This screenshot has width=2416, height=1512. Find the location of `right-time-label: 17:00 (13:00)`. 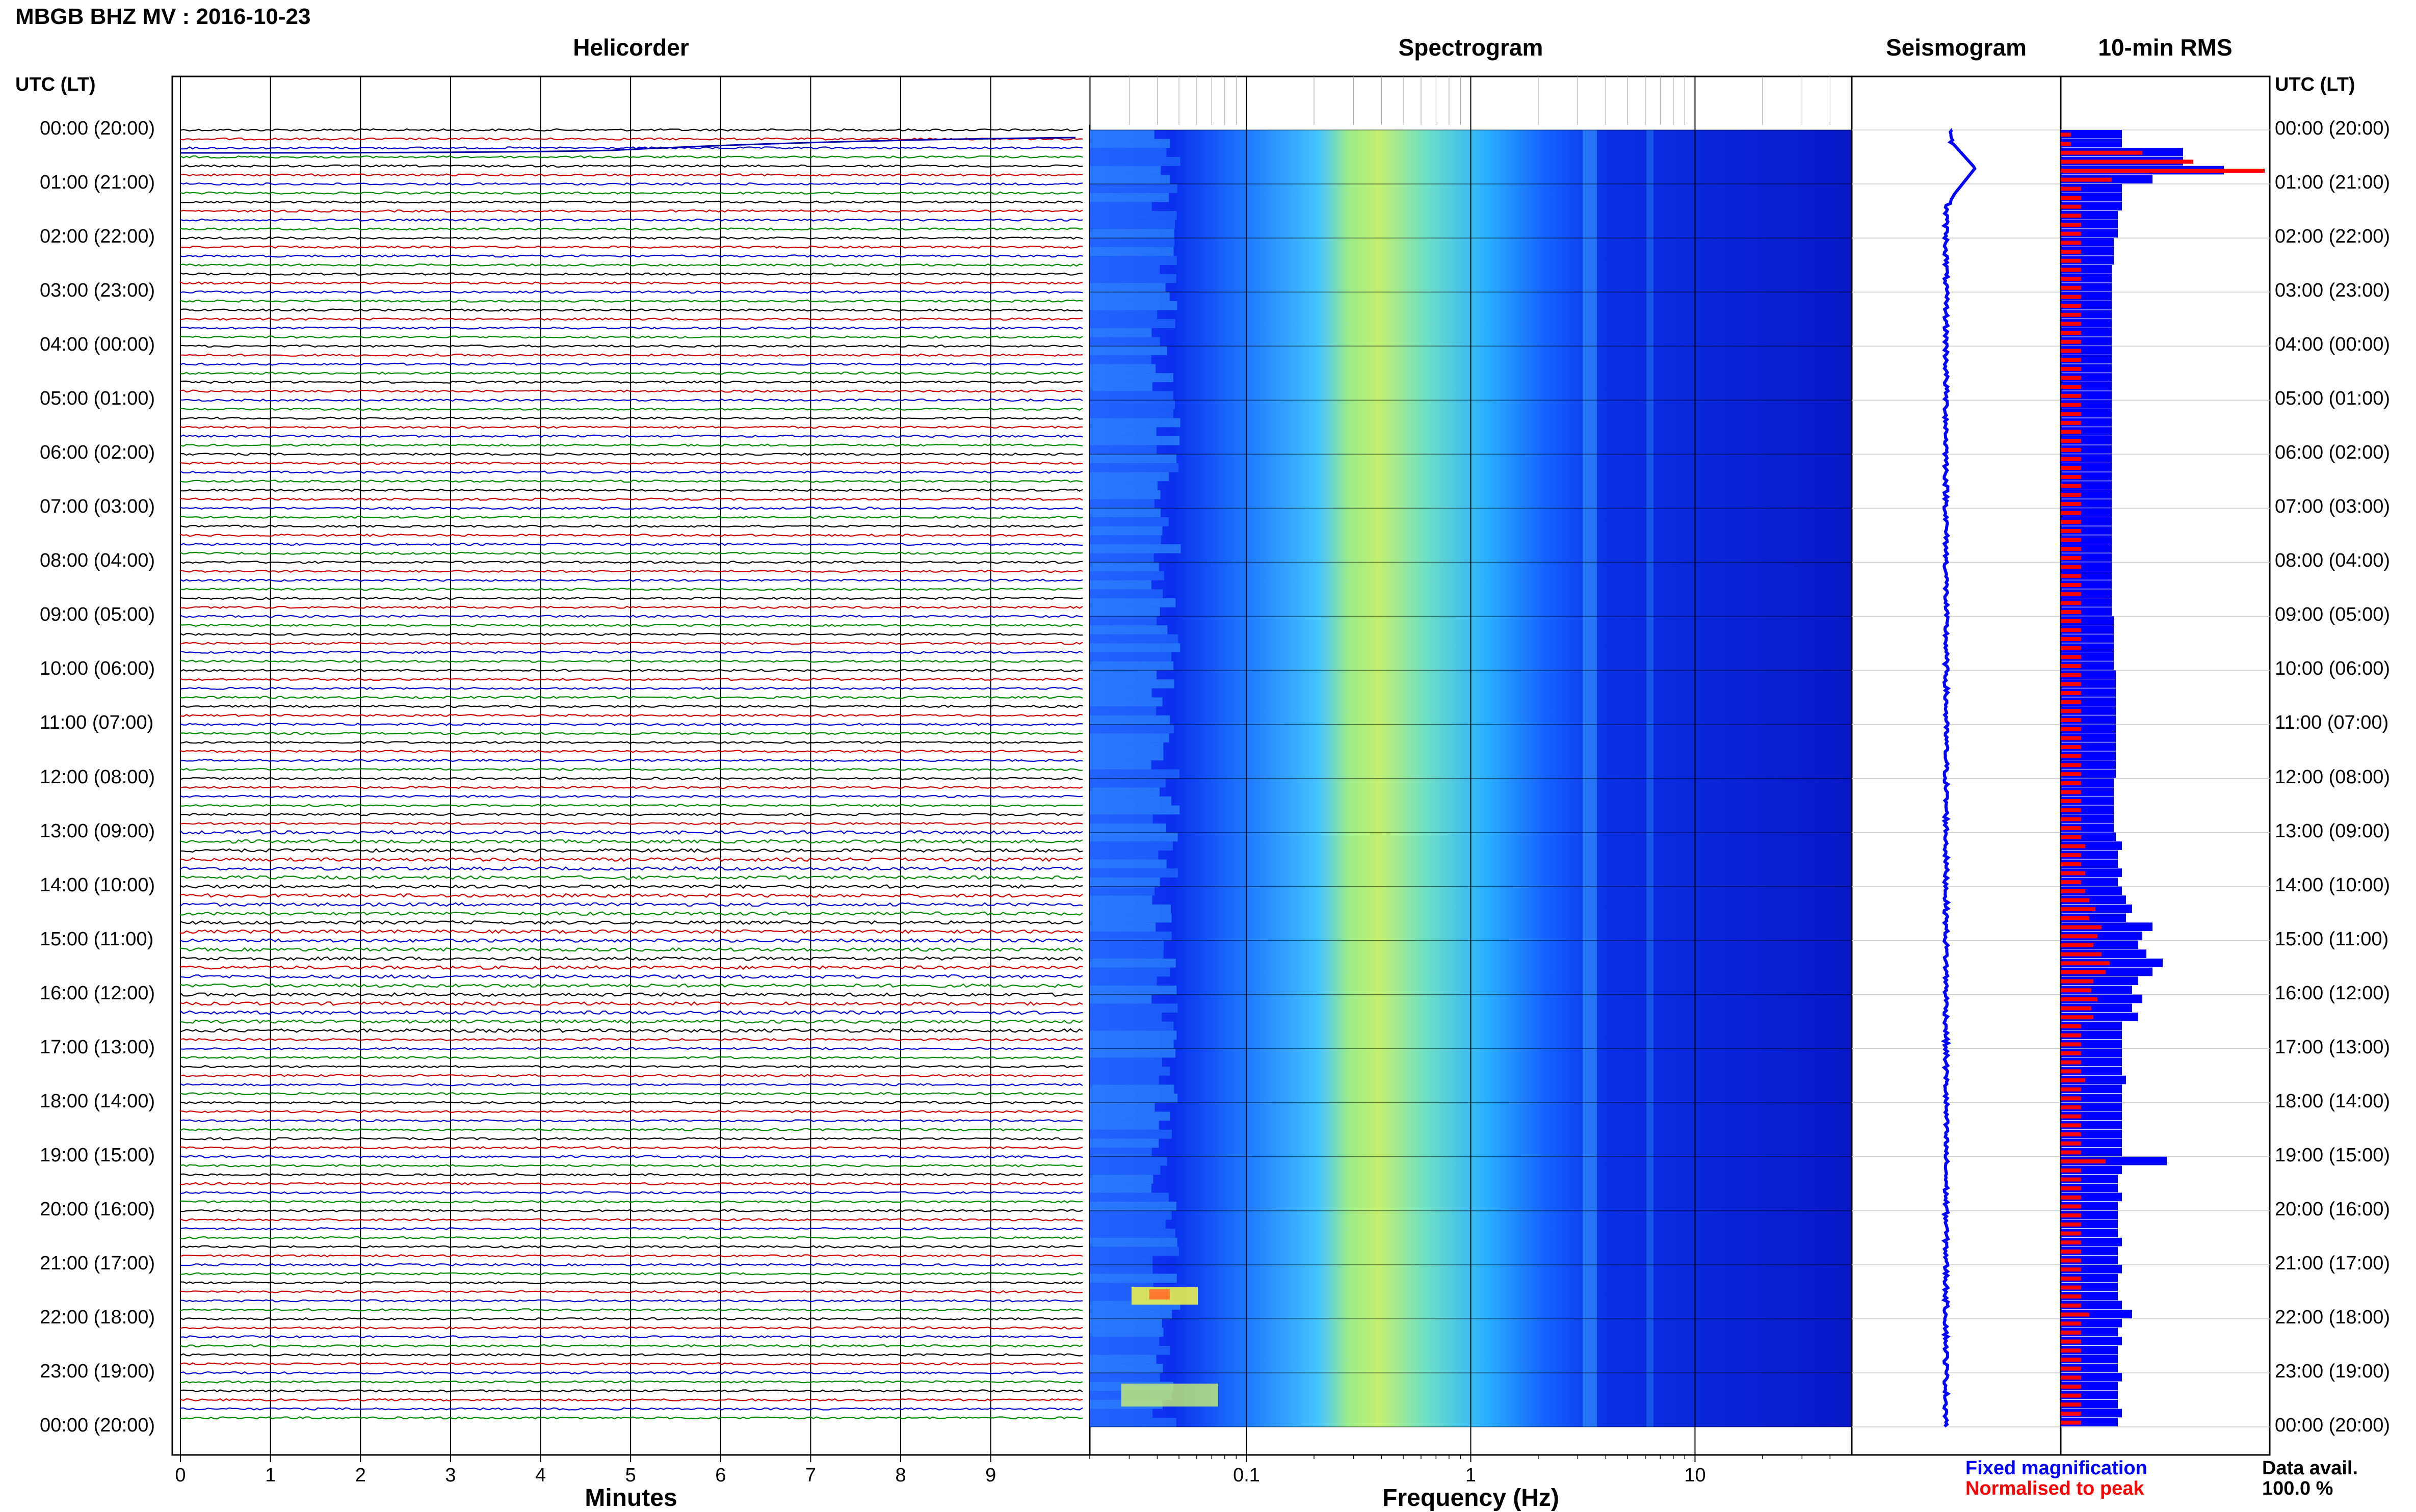

right-time-label: 17:00 (13:00) is located at coordinates (2333, 1047).